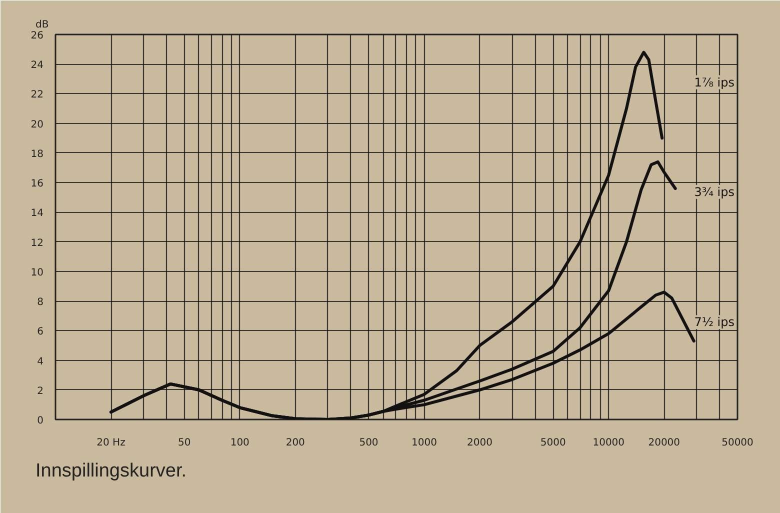 The image size is (780, 513). What do you see at coordinates (37, 154) in the screenshot?
I see `y-tick-label: 18` at bounding box center [37, 154].